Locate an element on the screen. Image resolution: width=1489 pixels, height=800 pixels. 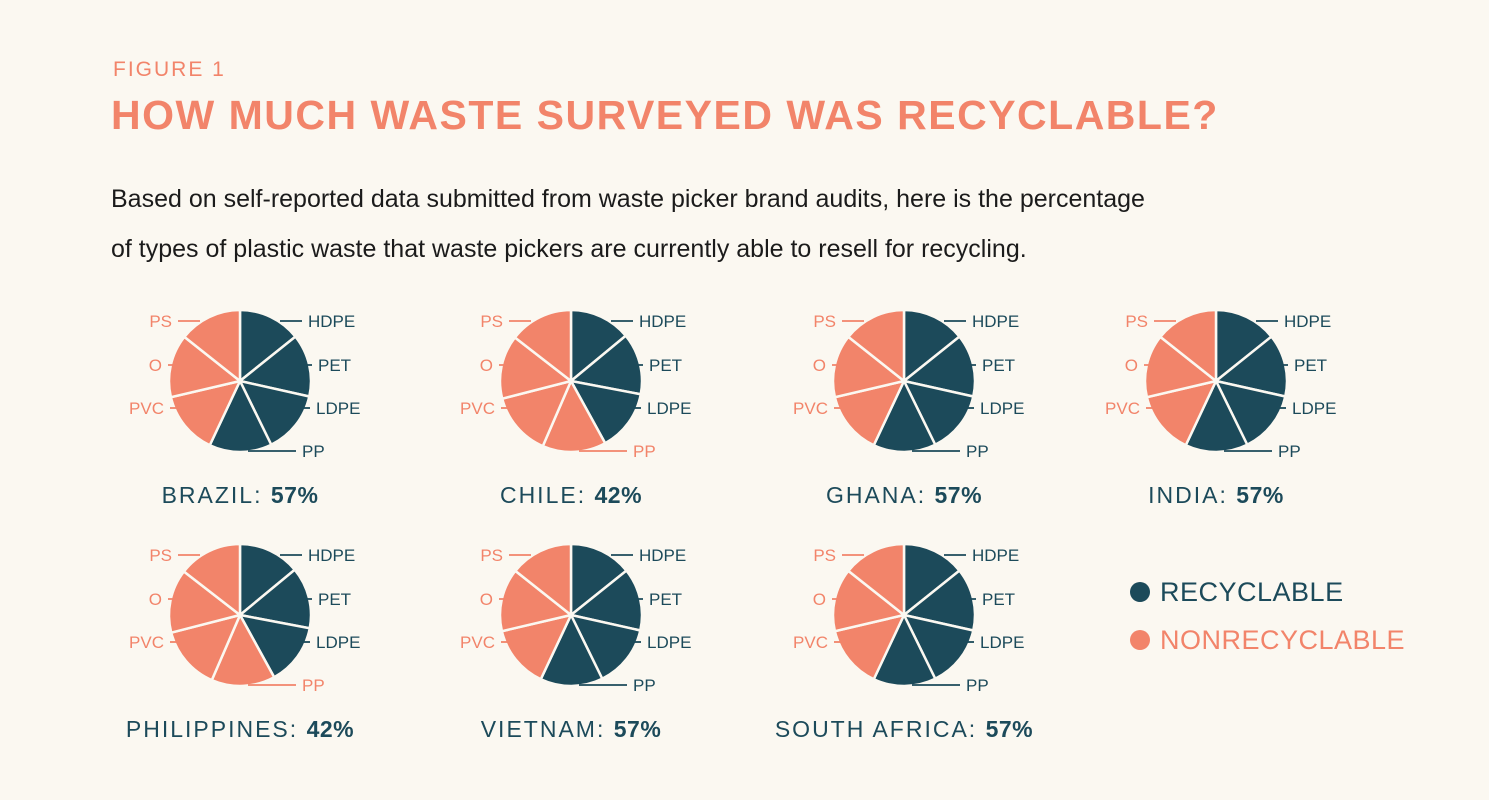
pie-chart-chile: HDPE PET LDPE PP PVC O PS CHILE: 42% is located at coordinates (575, 408).